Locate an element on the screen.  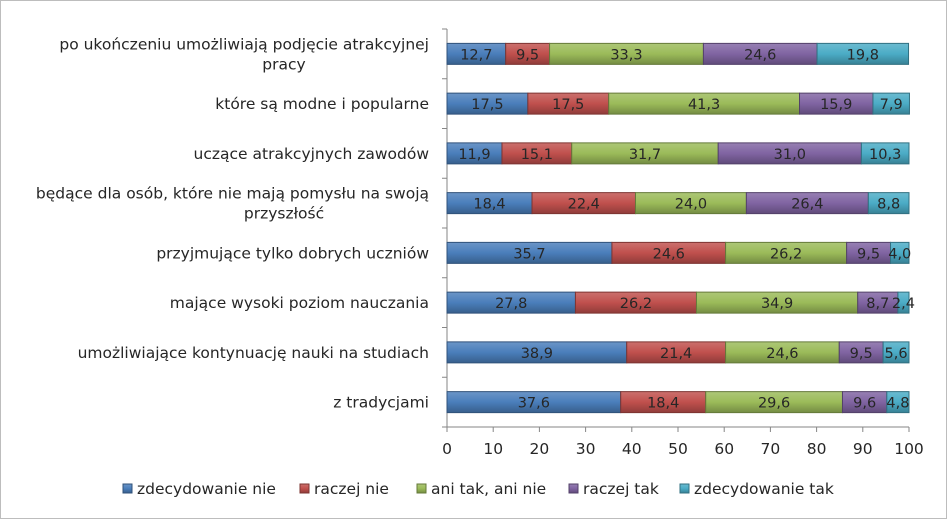
data-label: 15,1 is located at coordinates (537, 155).